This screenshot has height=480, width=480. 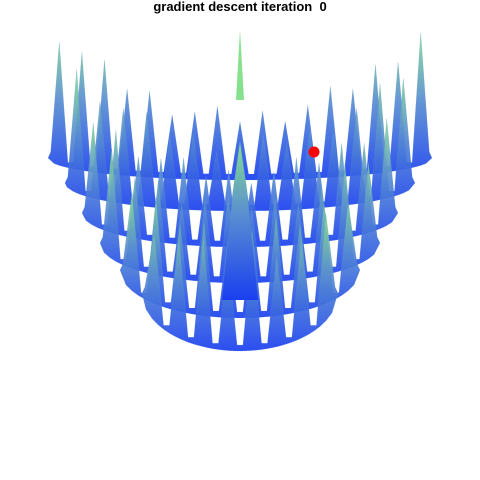 I want to click on point-layer, so click(x=314, y=152).